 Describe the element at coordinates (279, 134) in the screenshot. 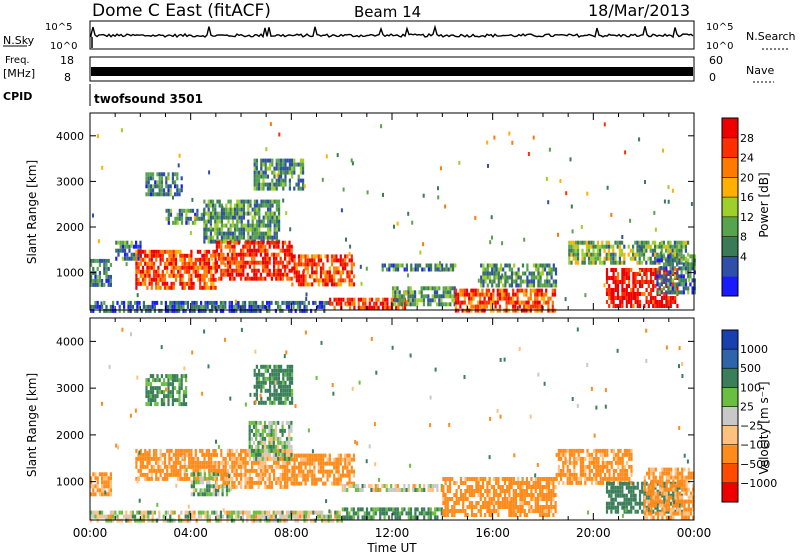

I see `power-echo` at that location.